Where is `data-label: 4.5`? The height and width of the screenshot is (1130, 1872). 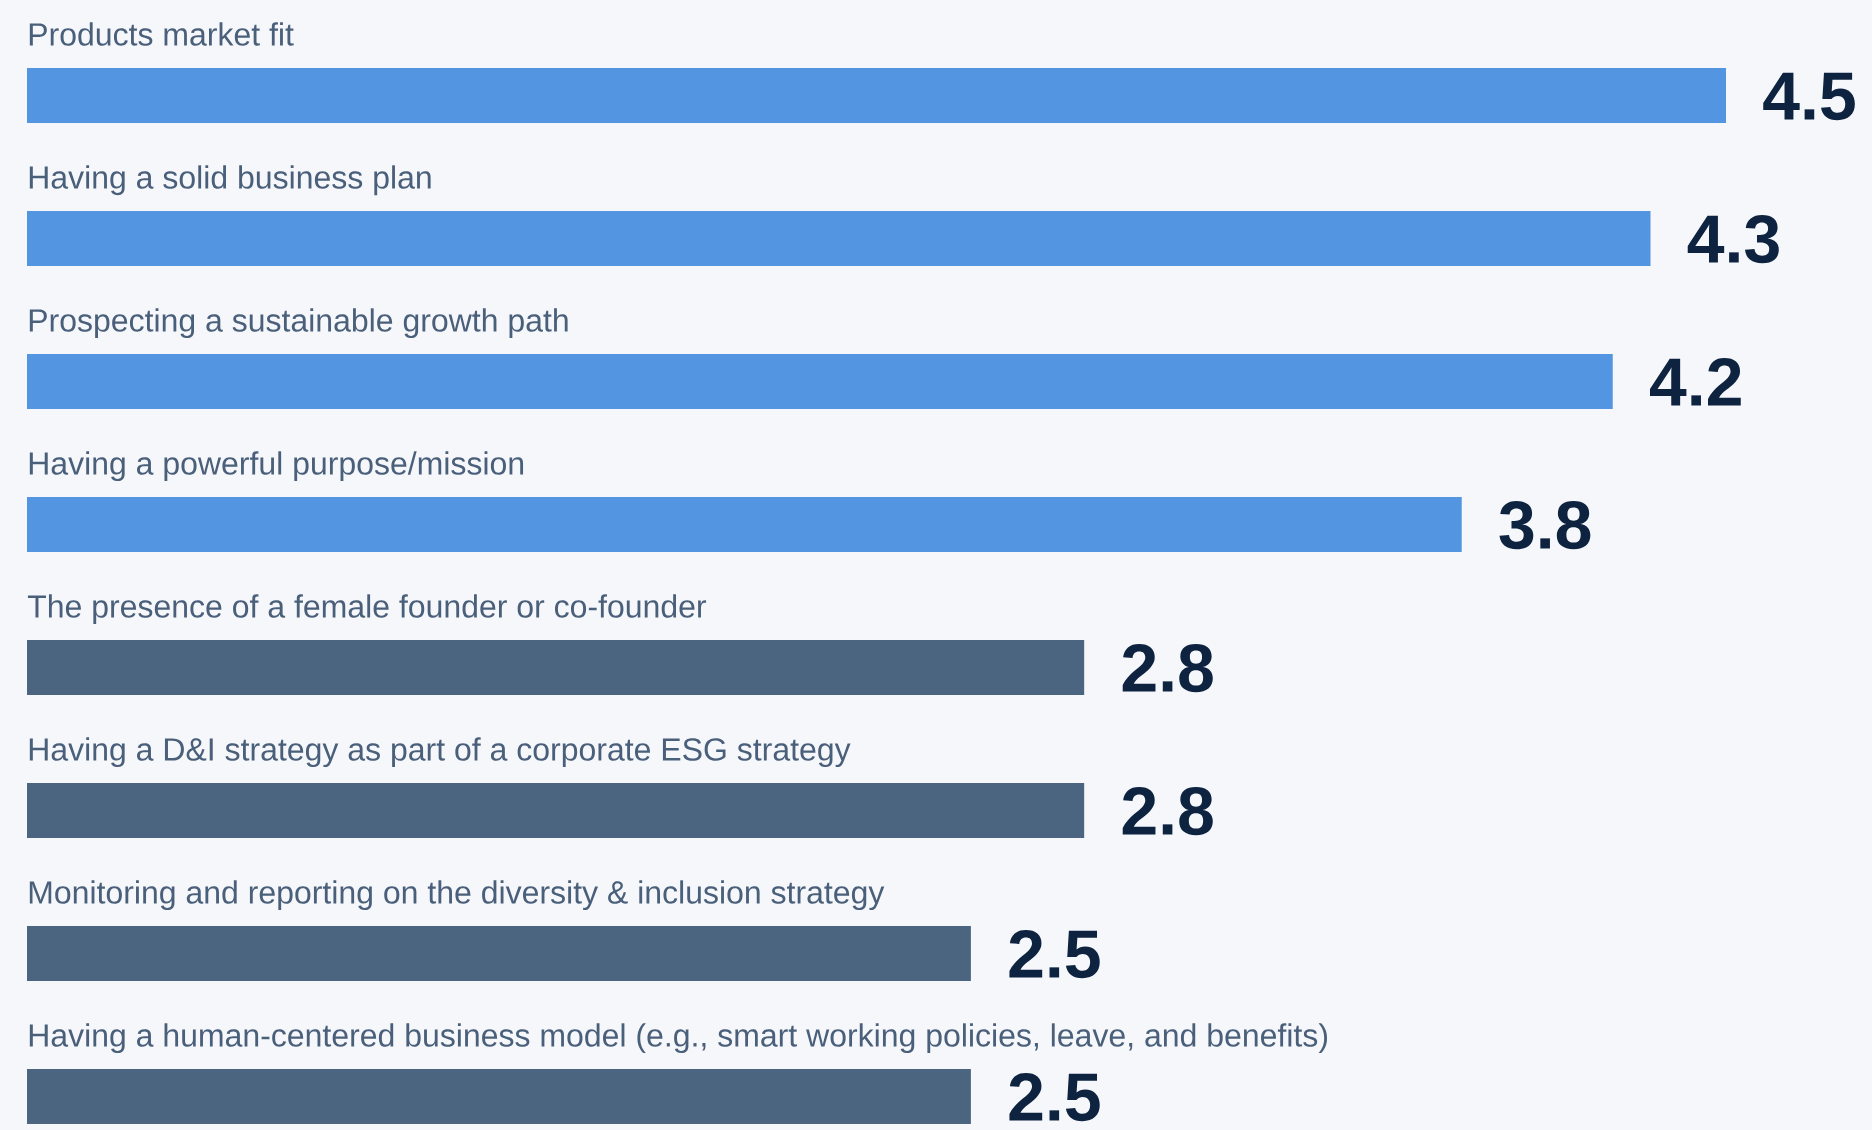 data-label: 4.5 is located at coordinates (1809, 96).